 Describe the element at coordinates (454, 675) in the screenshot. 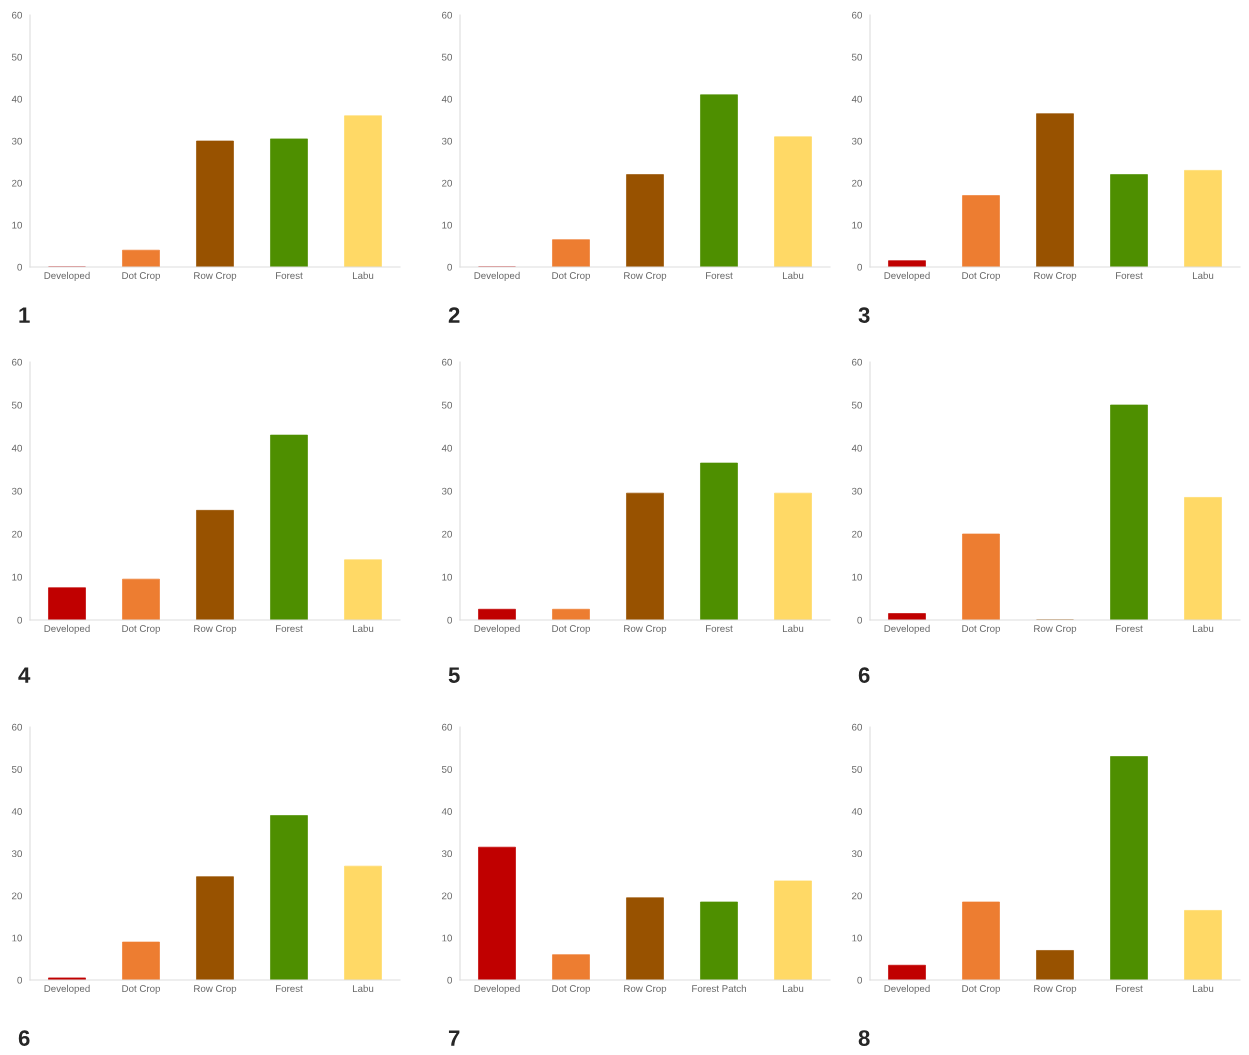

I see `text: 5` at that location.